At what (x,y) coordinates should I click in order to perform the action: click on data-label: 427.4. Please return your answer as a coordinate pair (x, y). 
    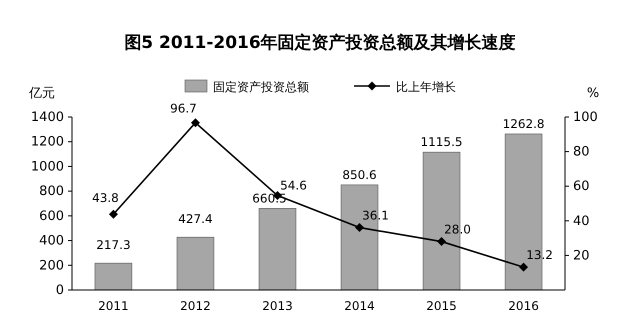
    Looking at the image, I should click on (195, 219).